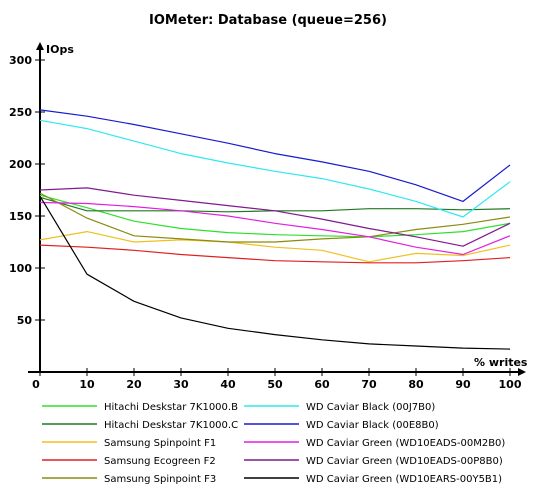  Describe the element at coordinates (20, 268) in the screenshot. I see `y-tick-label: 100` at that location.